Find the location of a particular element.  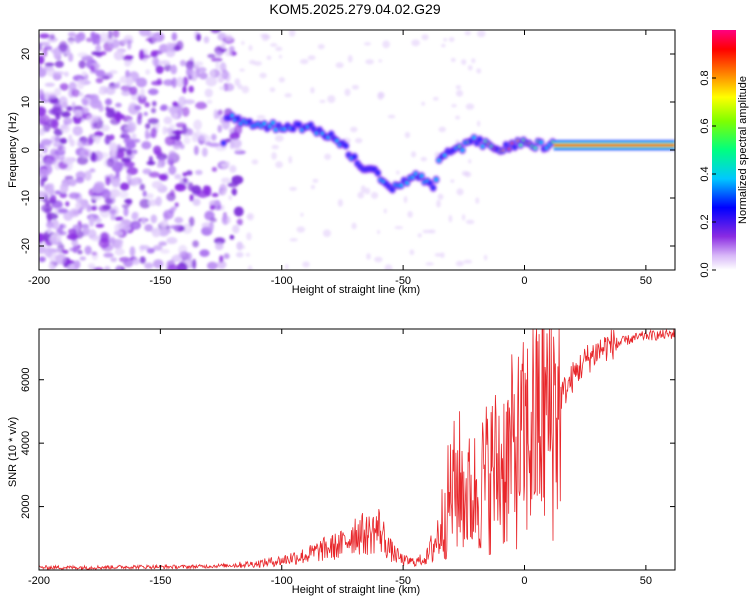

snr-x-tick-label: -50 is located at coordinates (403, 581).